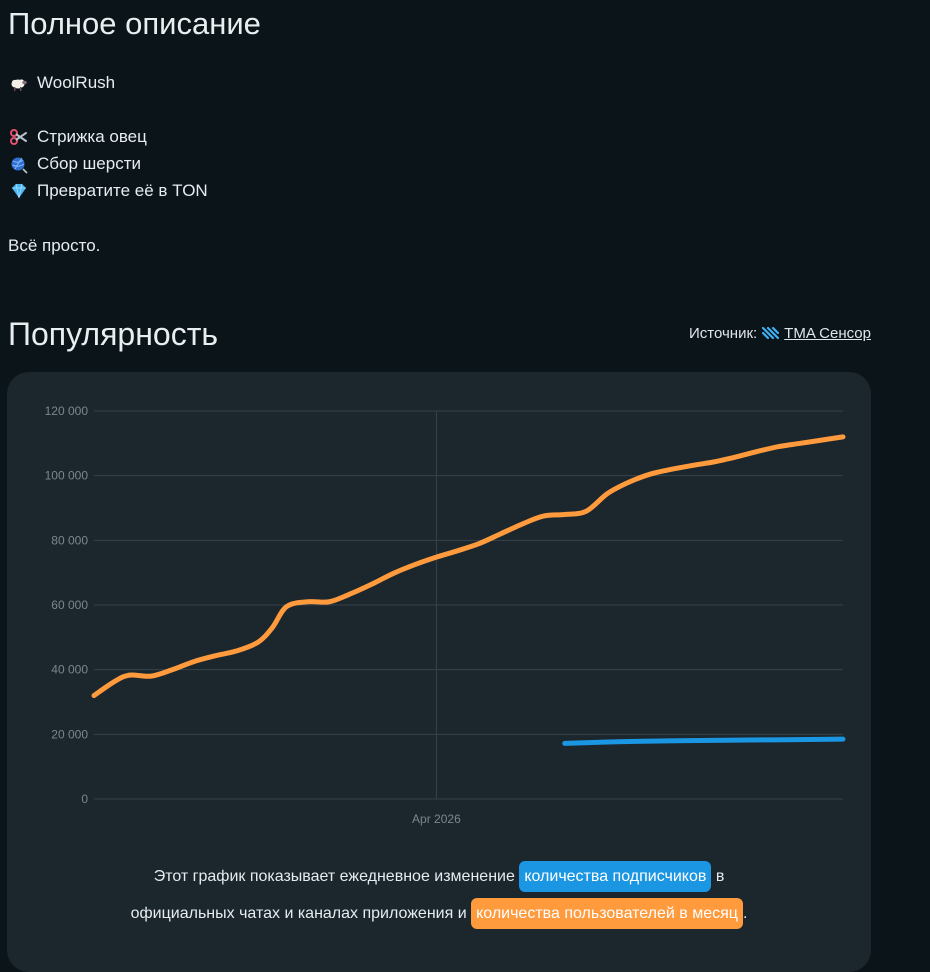 Image resolution: width=930 pixels, height=972 pixels. What do you see at coordinates (122, 190) in the screenshot?
I see `feature-label: Превратите её в TON` at bounding box center [122, 190].